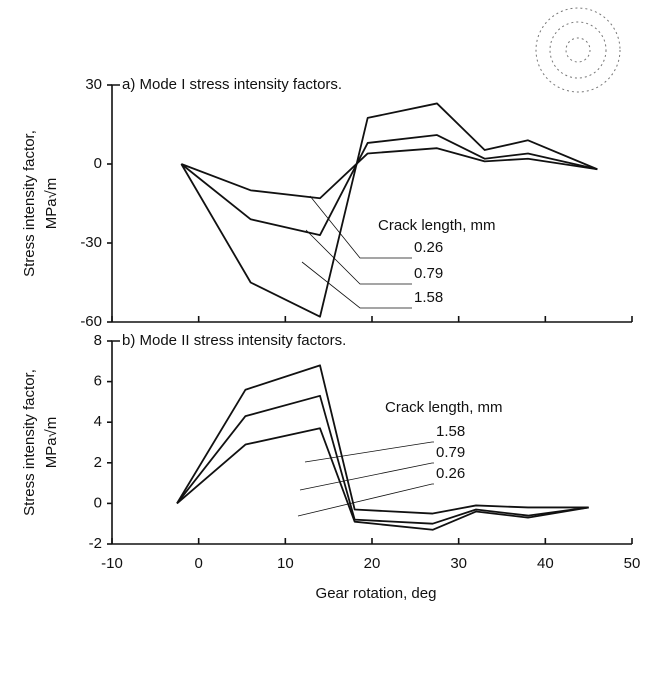 The image size is (665, 676). What do you see at coordinates (376, 593) in the screenshot?
I see `x-axis-label: Gear rotation, deg` at bounding box center [376, 593].